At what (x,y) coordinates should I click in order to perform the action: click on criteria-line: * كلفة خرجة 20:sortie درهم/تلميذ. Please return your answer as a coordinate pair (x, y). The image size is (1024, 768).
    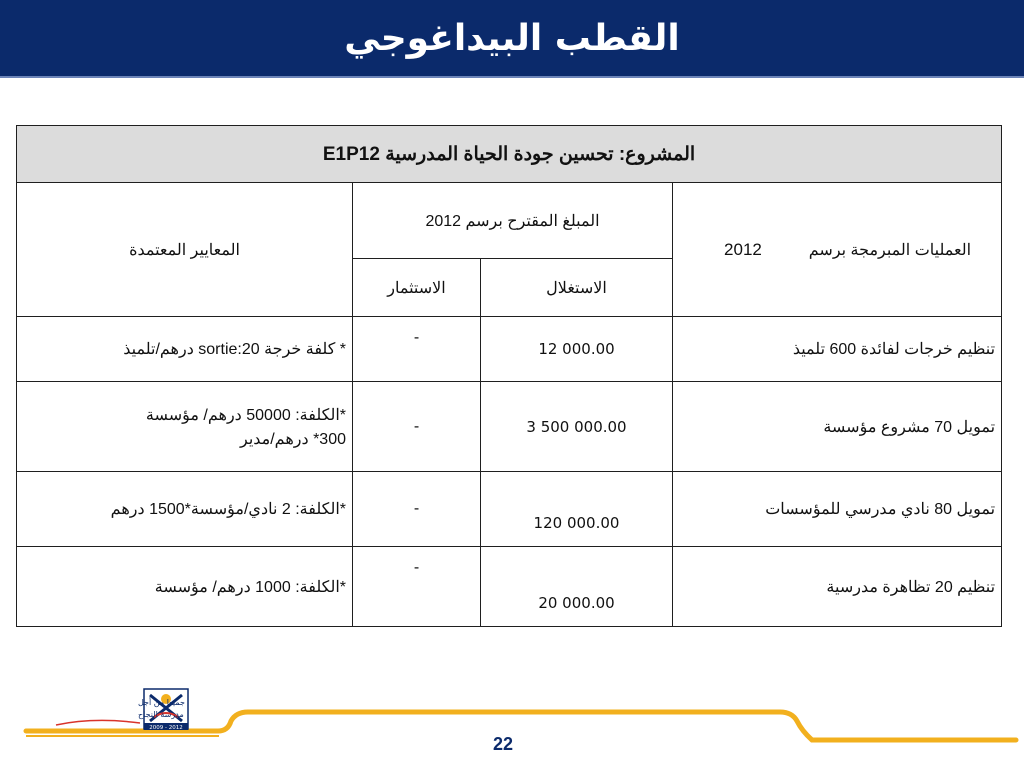
    Looking at the image, I should click on (234, 349).